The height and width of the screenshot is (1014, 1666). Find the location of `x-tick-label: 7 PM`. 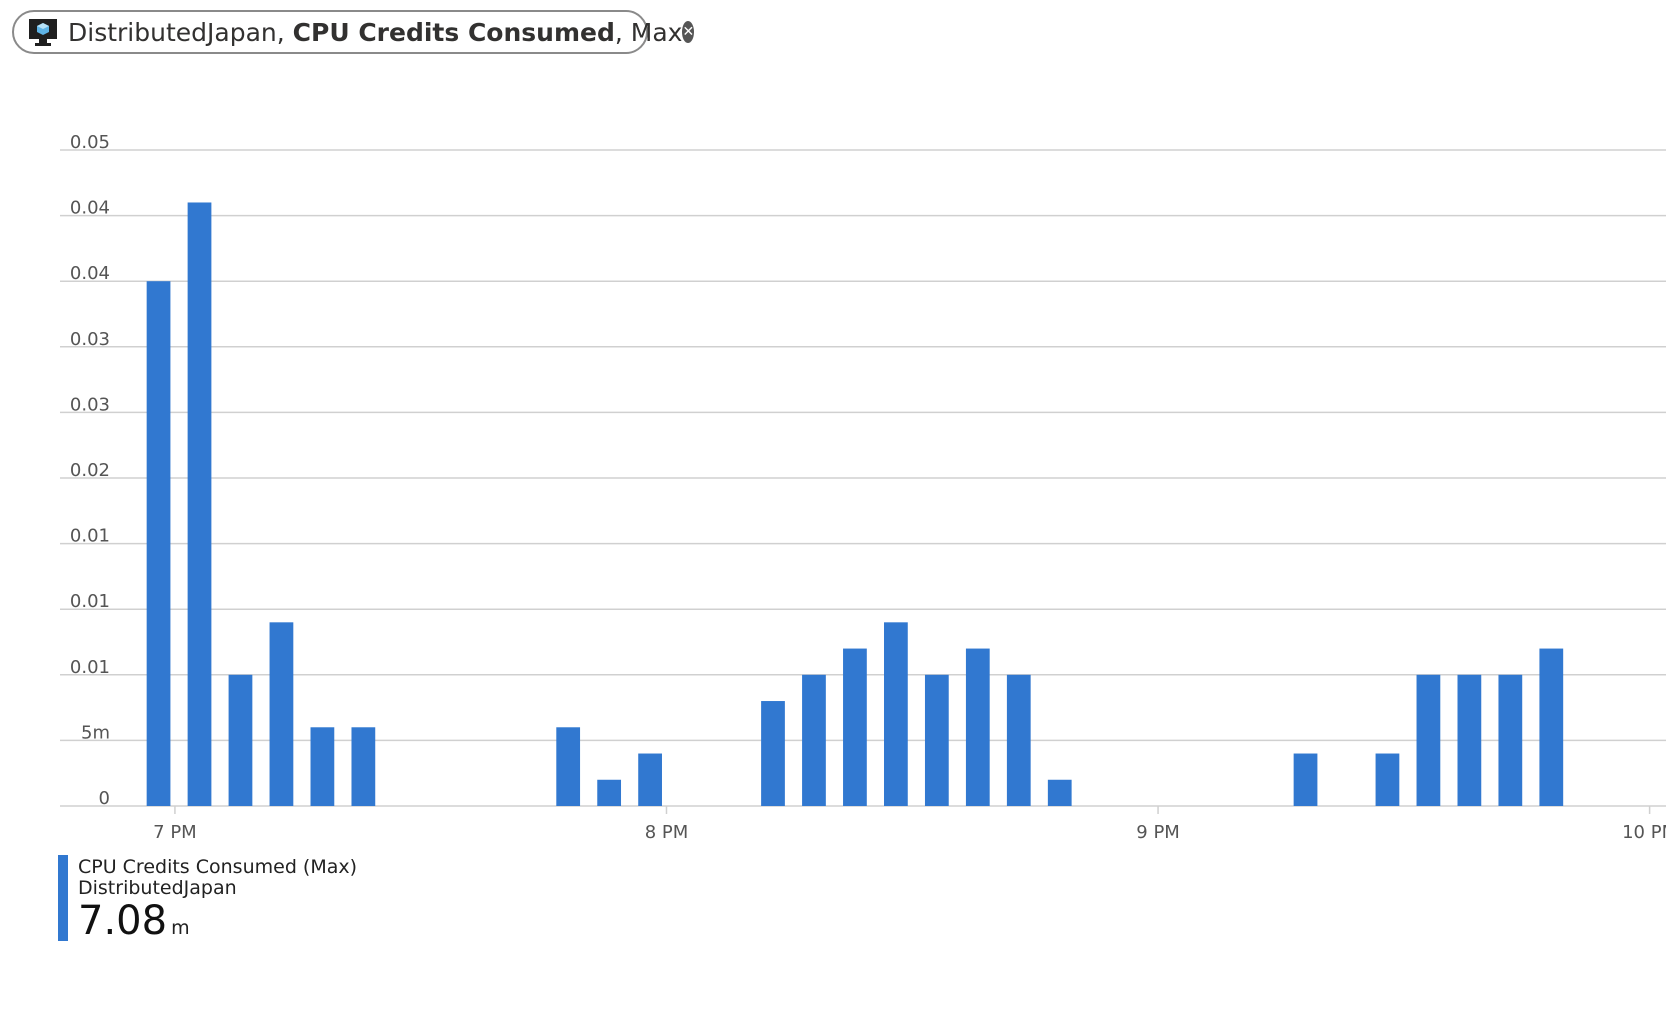

x-tick-label: 7 PM is located at coordinates (175, 832).